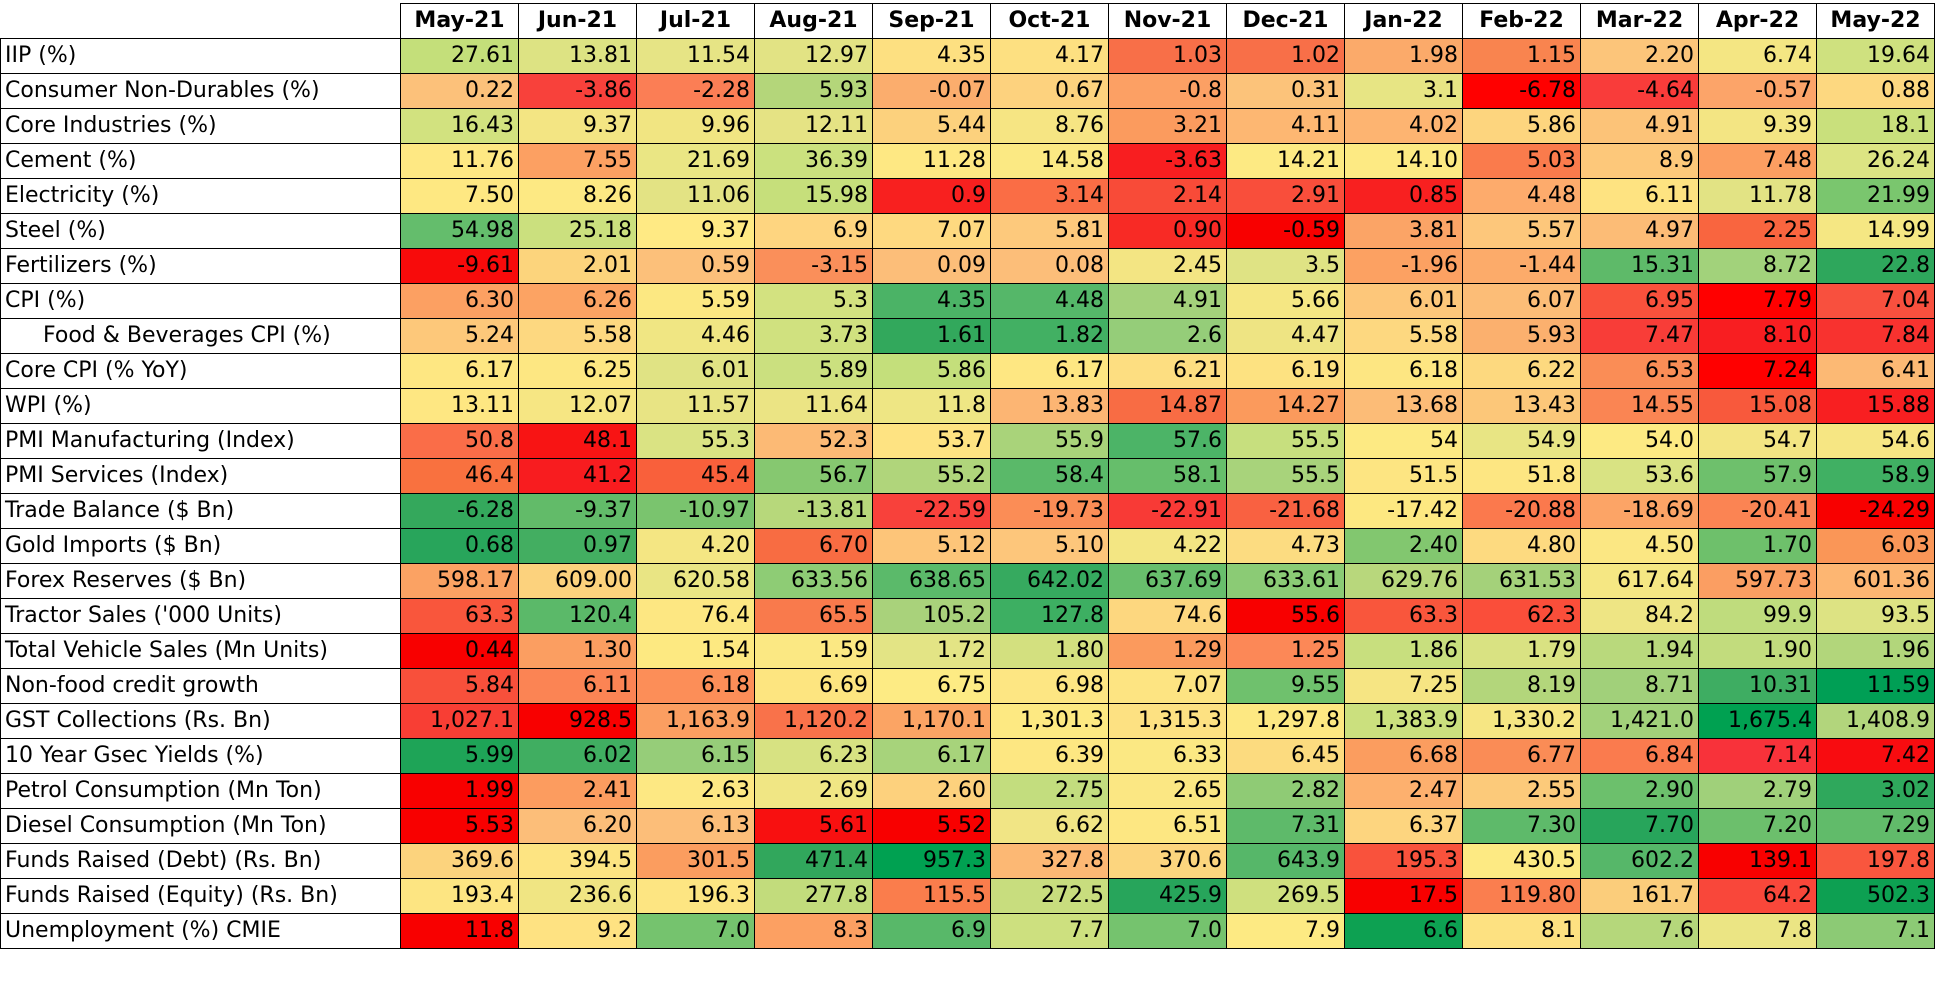 The height and width of the screenshot is (986, 1935). Describe the element at coordinates (931, 721) in the screenshot. I see `value-cell: 1,170.1` at that location.